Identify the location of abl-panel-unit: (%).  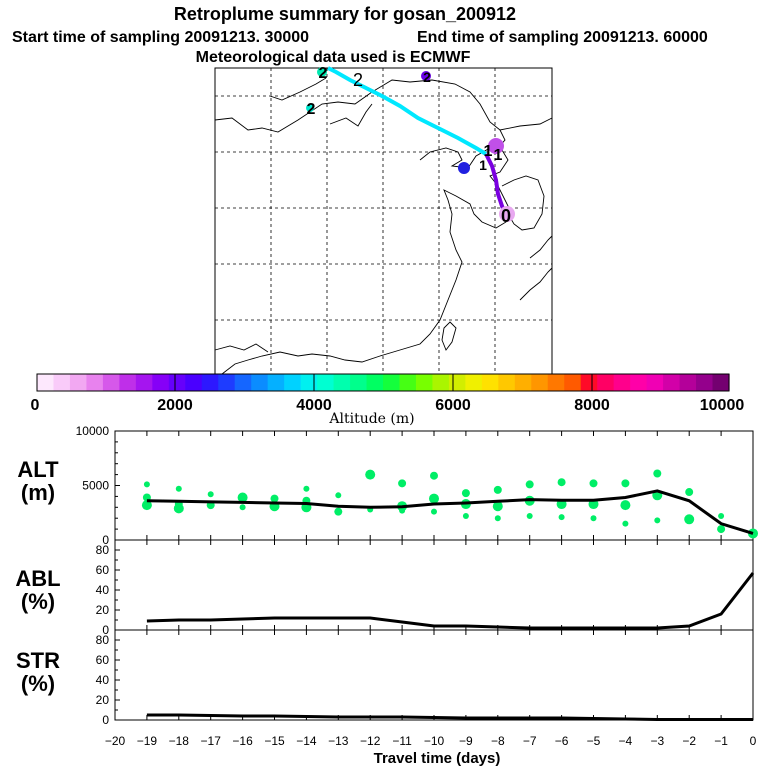
(38, 601).